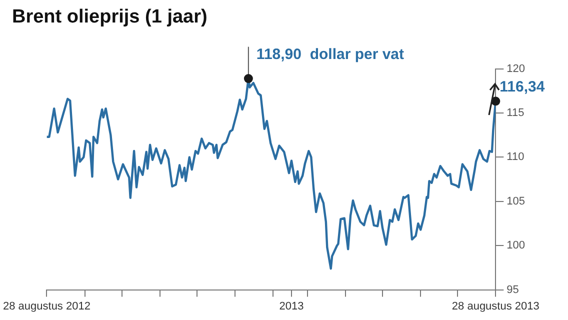 The image size is (568, 320). Describe the element at coordinates (330, 54) in the screenshot. I see `annotation: 118,90 dollar per vat` at that location.